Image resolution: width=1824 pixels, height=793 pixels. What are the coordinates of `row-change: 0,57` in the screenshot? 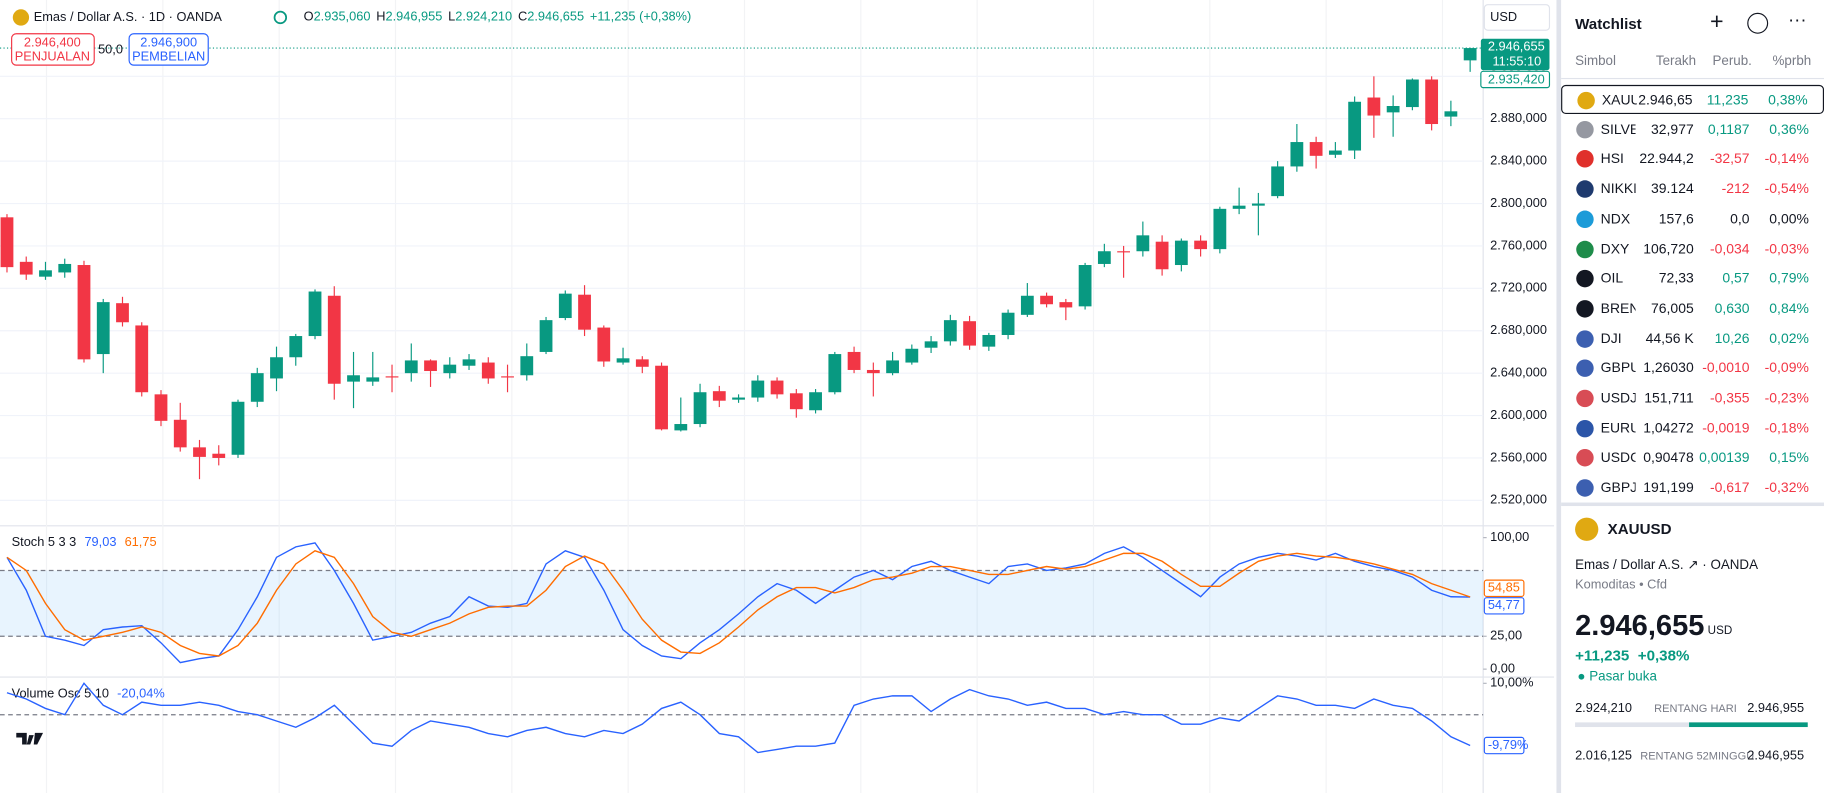 It's located at (1736, 278).